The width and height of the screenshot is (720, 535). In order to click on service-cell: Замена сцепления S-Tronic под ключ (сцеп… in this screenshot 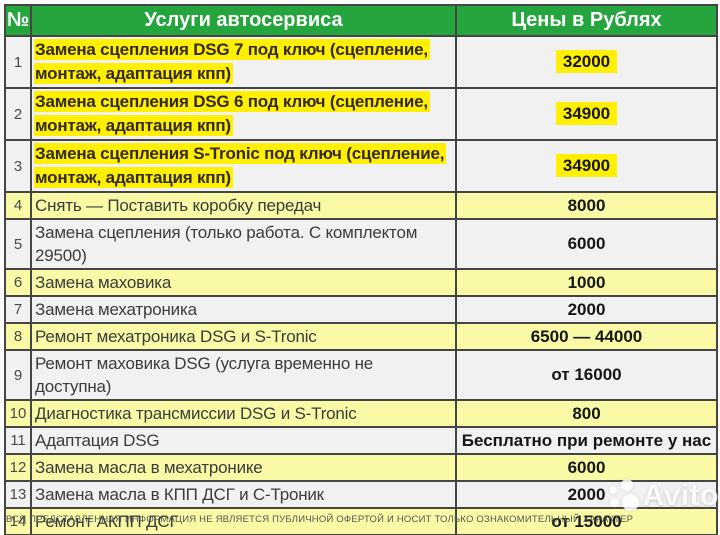, I will do `click(243, 166)`.